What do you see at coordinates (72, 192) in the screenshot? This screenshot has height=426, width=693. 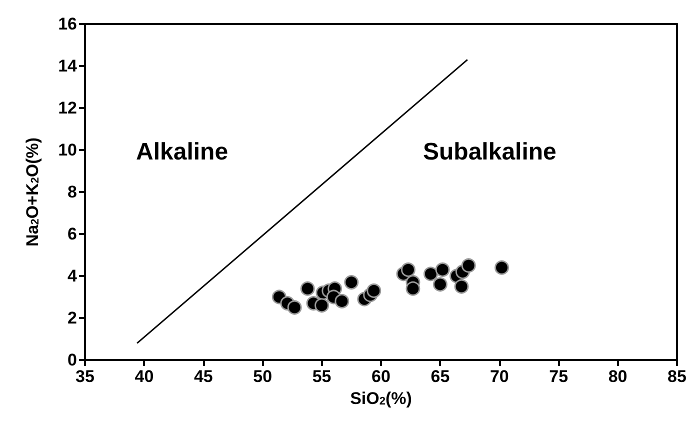 I see `y-tick-label: 8` at bounding box center [72, 192].